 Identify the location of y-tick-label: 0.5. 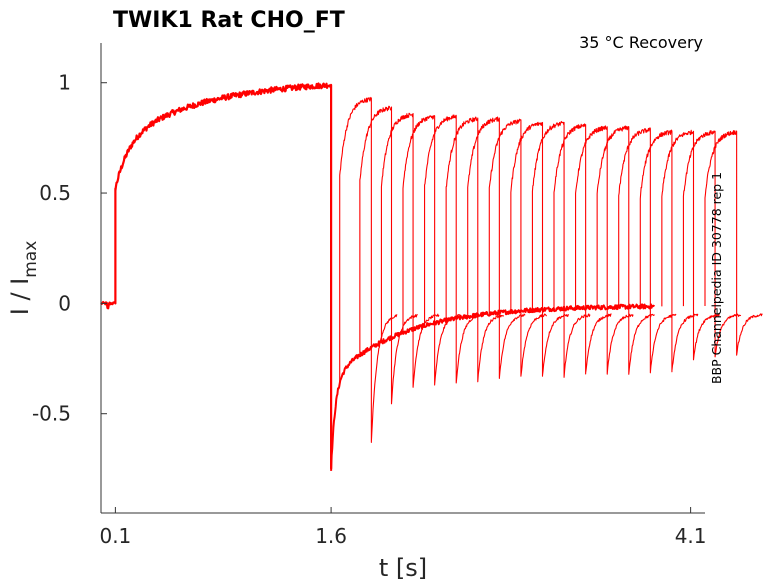
(55, 193).